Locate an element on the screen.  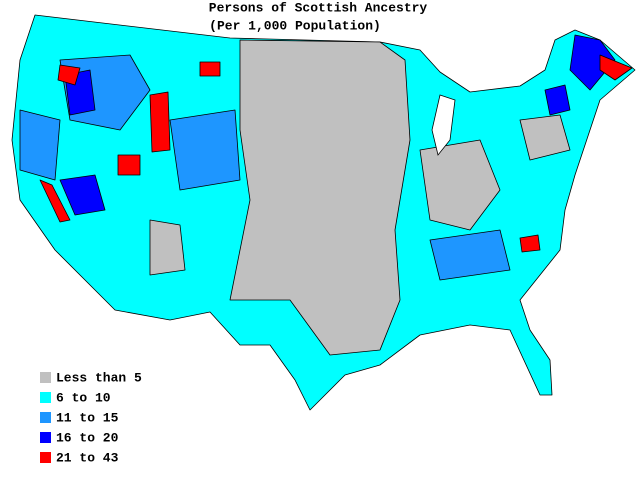
legend-label: 6 to 10 is located at coordinates (83, 397).